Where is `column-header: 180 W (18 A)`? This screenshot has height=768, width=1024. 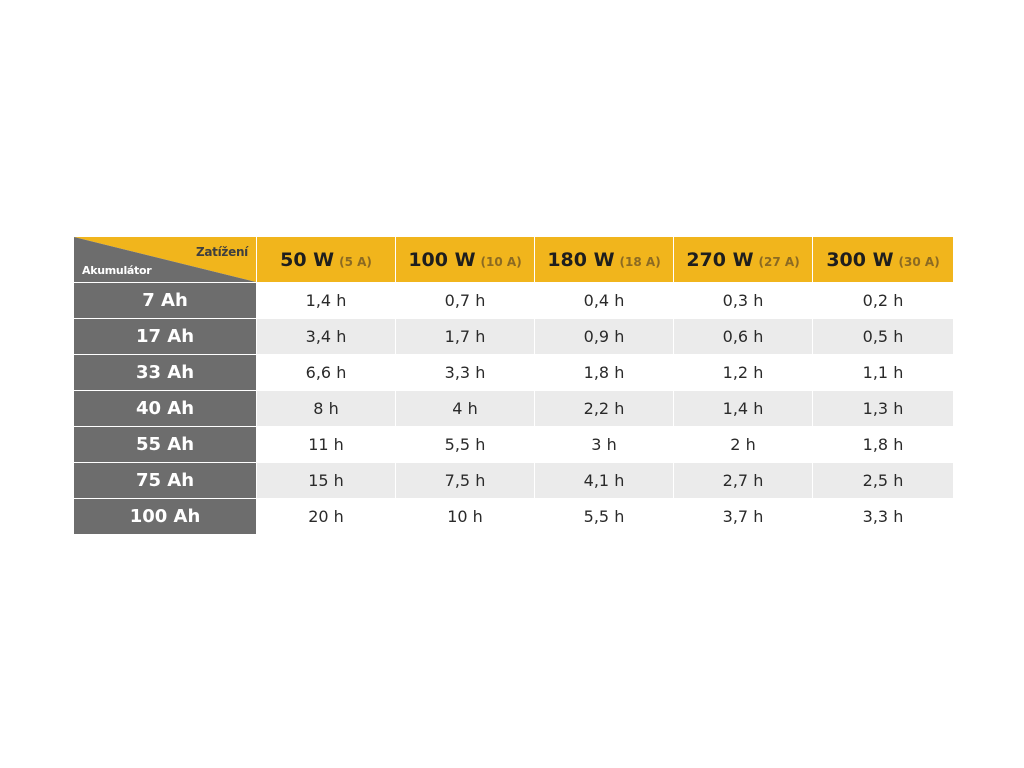 column-header: 180 W (18 A) is located at coordinates (604, 259).